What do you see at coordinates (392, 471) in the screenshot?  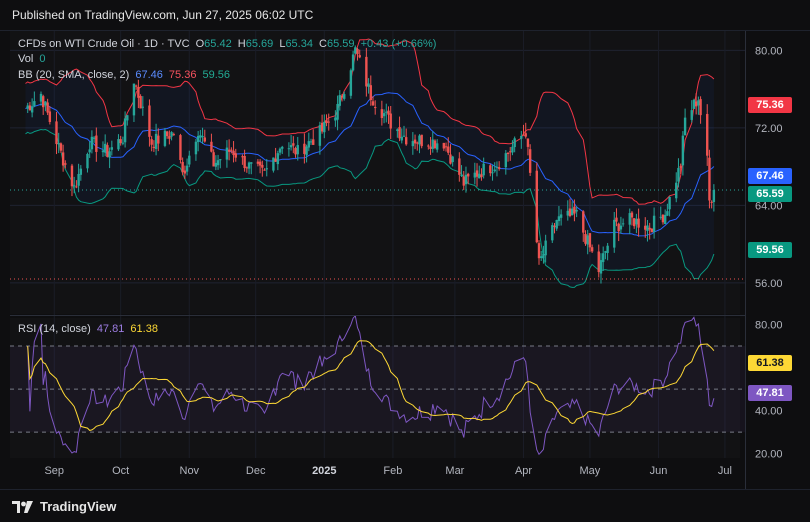 I see `time-axis-label: Feb` at bounding box center [392, 471].